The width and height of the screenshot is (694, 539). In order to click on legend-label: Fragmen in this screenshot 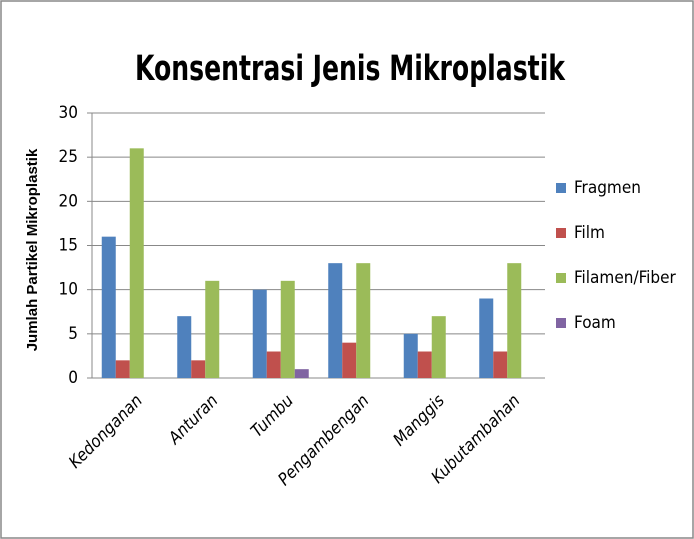, I will do `click(607, 188)`.